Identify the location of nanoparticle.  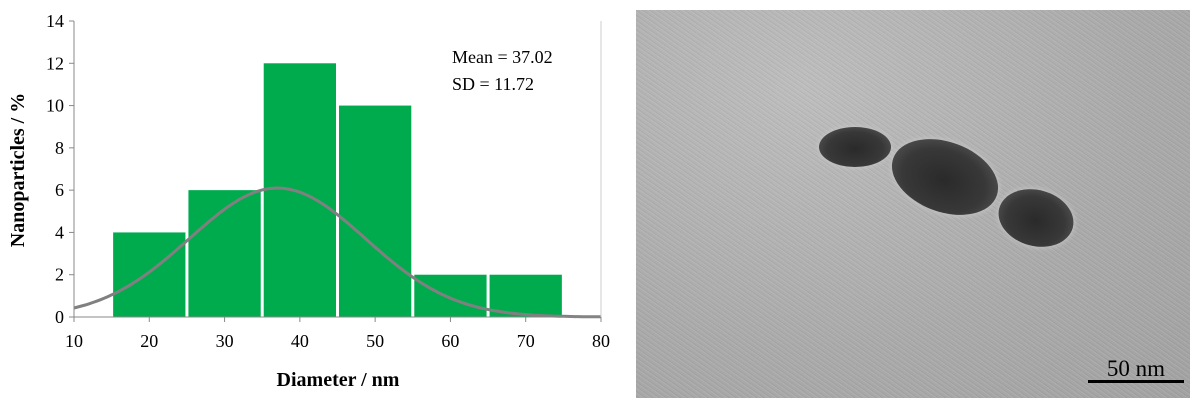
(855, 147).